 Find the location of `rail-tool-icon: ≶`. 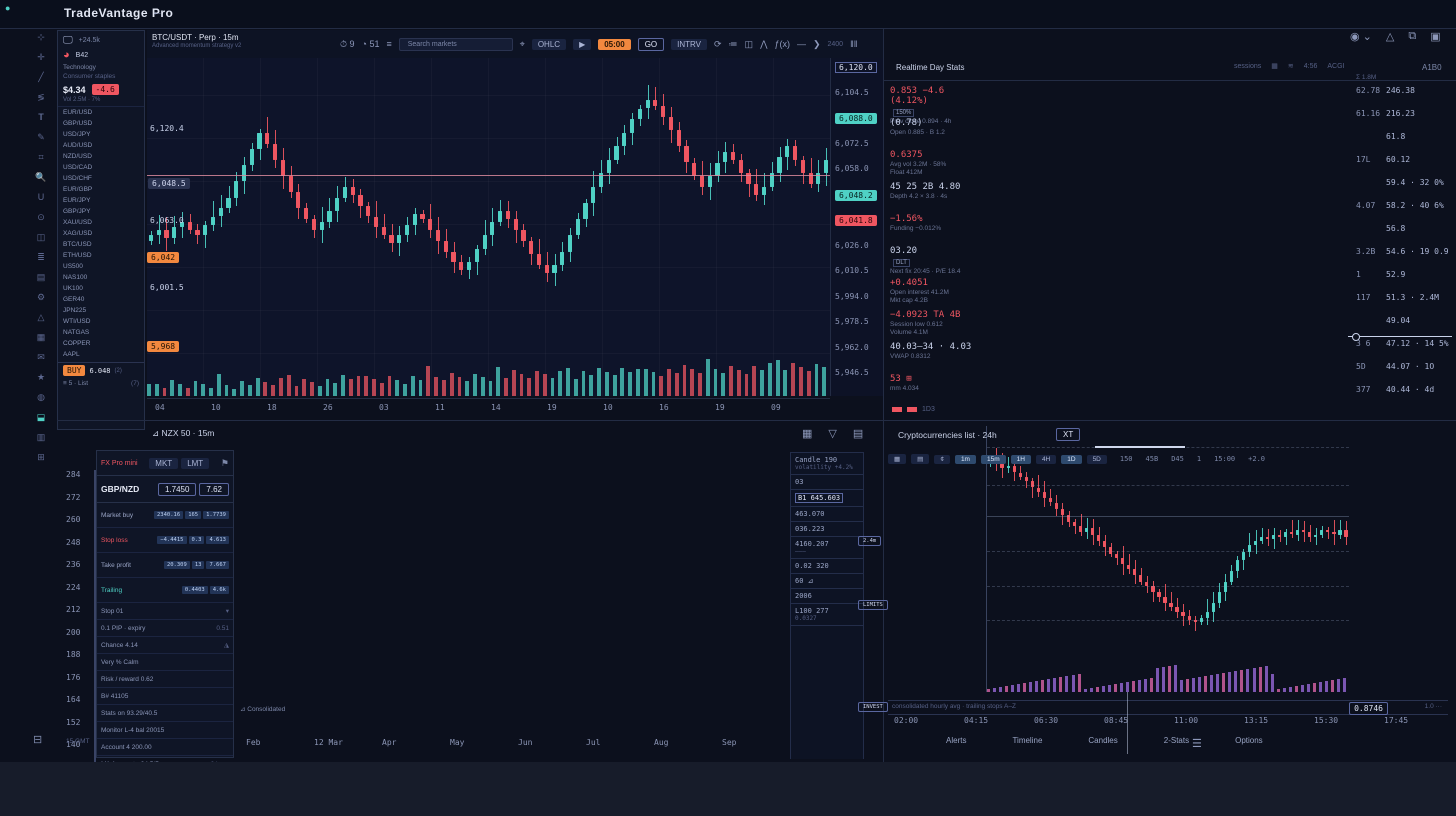

rail-tool-icon: ≶ is located at coordinates (41, 97).